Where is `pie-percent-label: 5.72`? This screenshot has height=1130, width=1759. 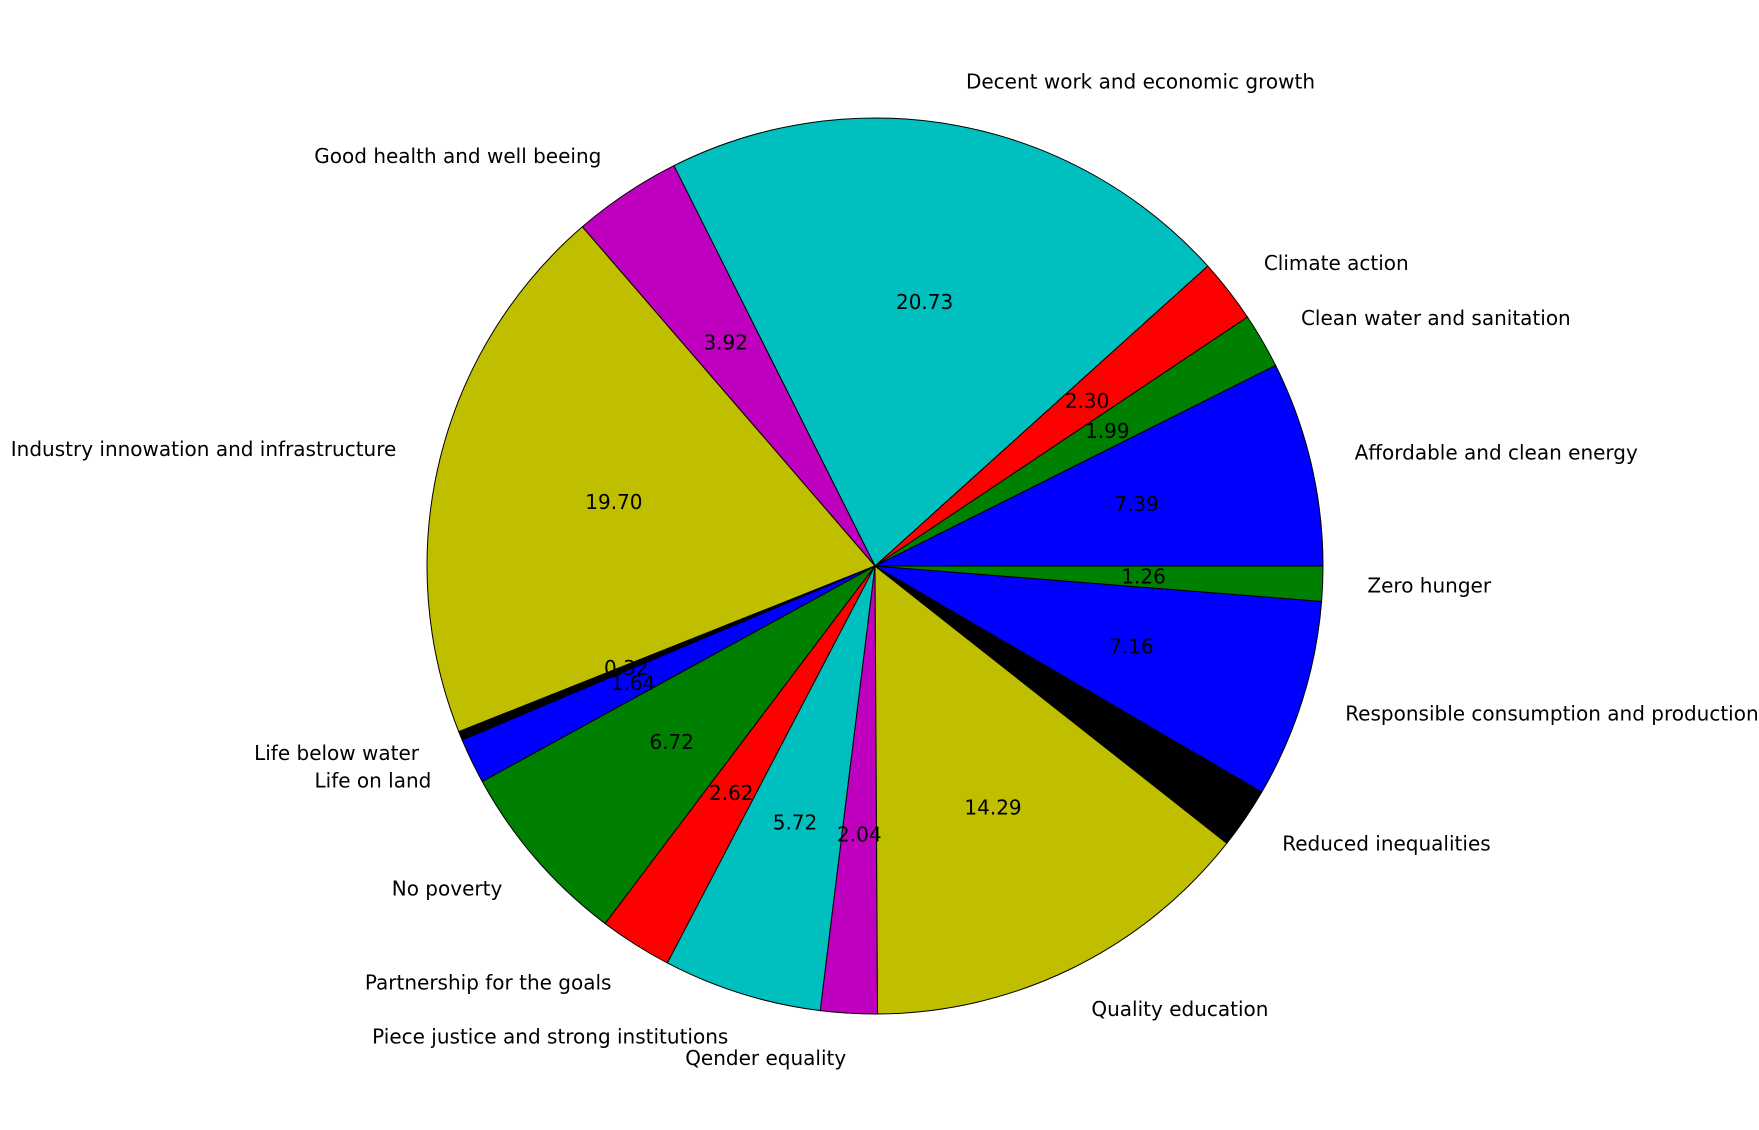
pie-percent-label: 5.72 is located at coordinates (795, 823).